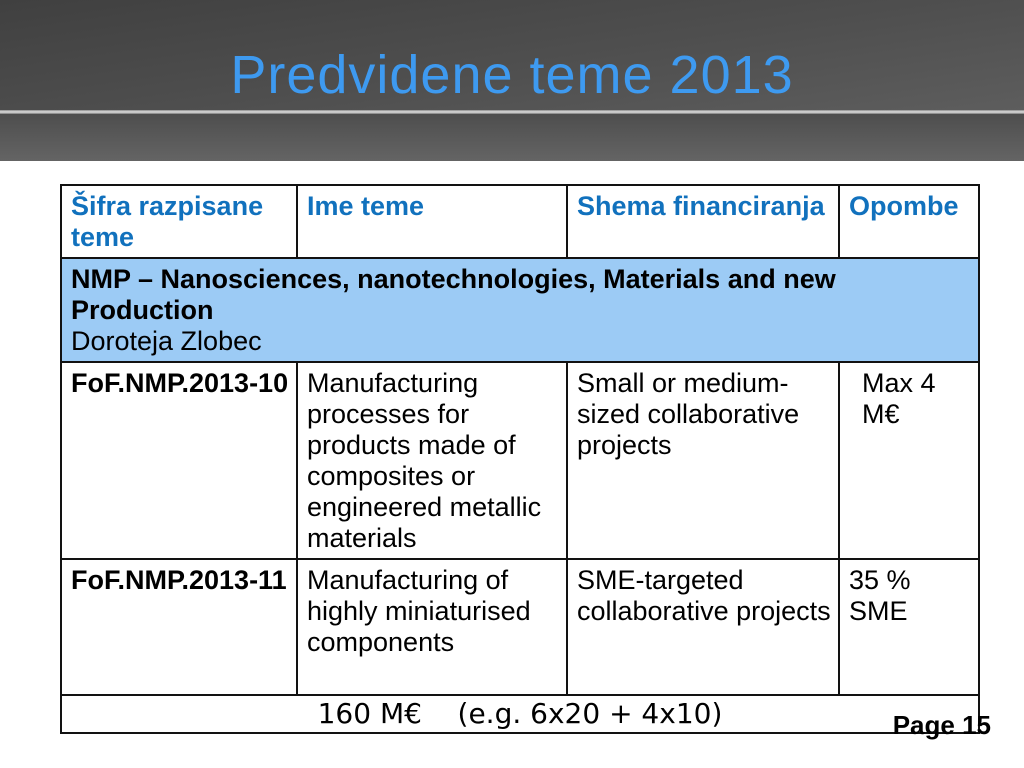 This screenshot has width=1024, height=768. Describe the element at coordinates (703, 221) in the screenshot. I see `column-header-funding-scheme: Shema financiranja` at that location.